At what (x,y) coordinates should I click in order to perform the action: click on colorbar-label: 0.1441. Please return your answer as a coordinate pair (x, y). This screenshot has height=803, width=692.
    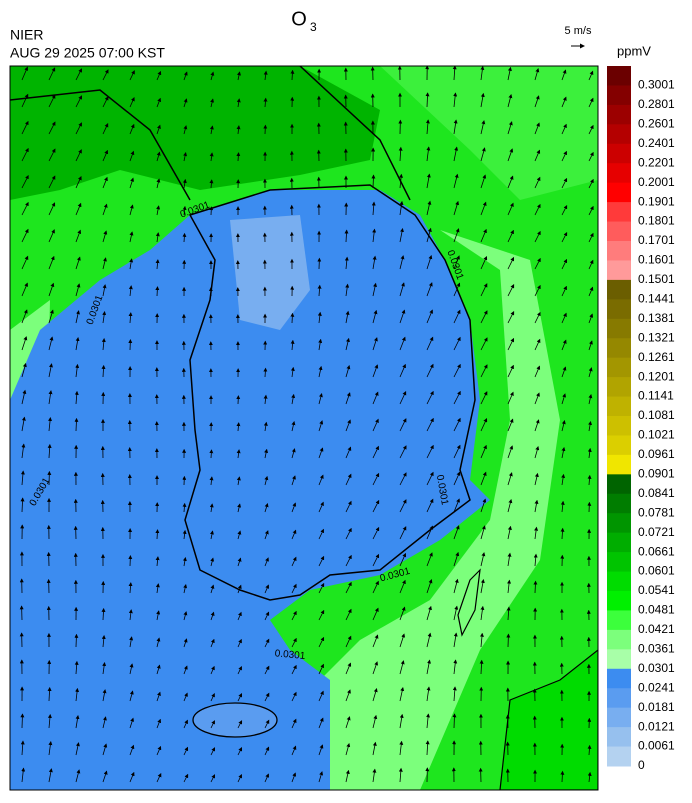
    Looking at the image, I should click on (656, 299).